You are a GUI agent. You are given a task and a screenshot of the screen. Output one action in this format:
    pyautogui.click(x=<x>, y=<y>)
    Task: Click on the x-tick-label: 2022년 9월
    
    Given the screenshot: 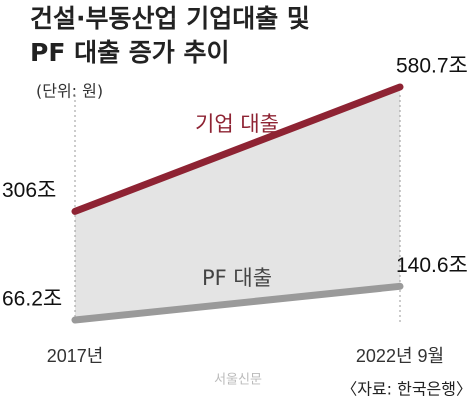 What is the action you would take?
    pyautogui.click(x=400, y=356)
    